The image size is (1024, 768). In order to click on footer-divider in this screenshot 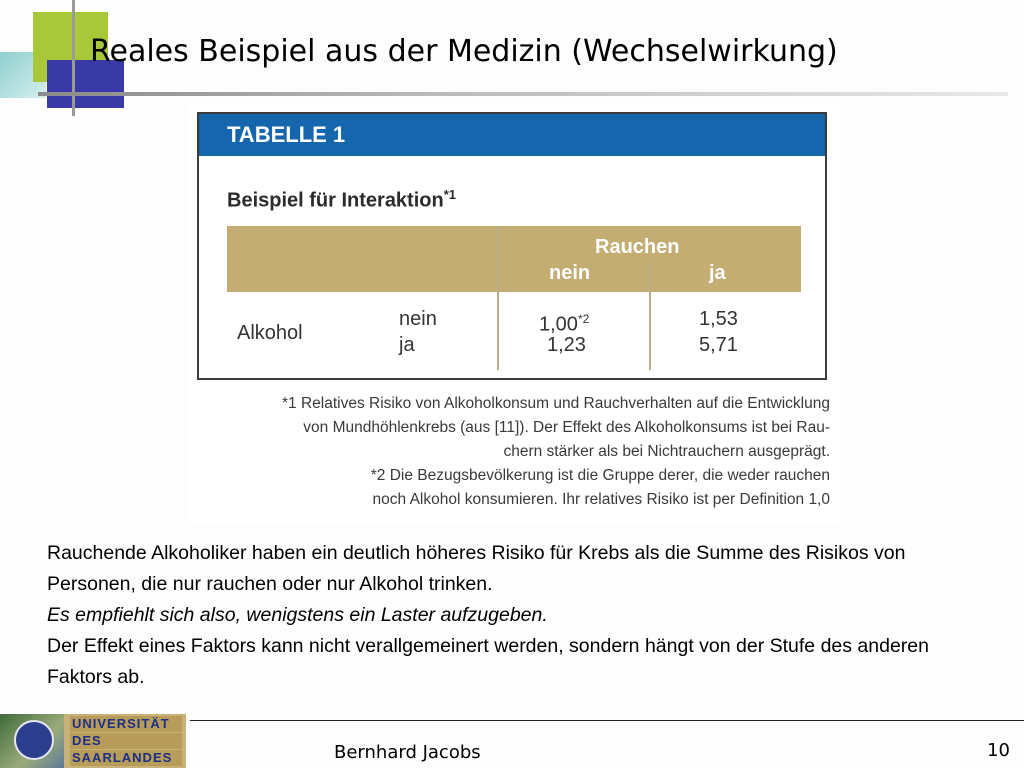, I will do `click(607, 720)`.